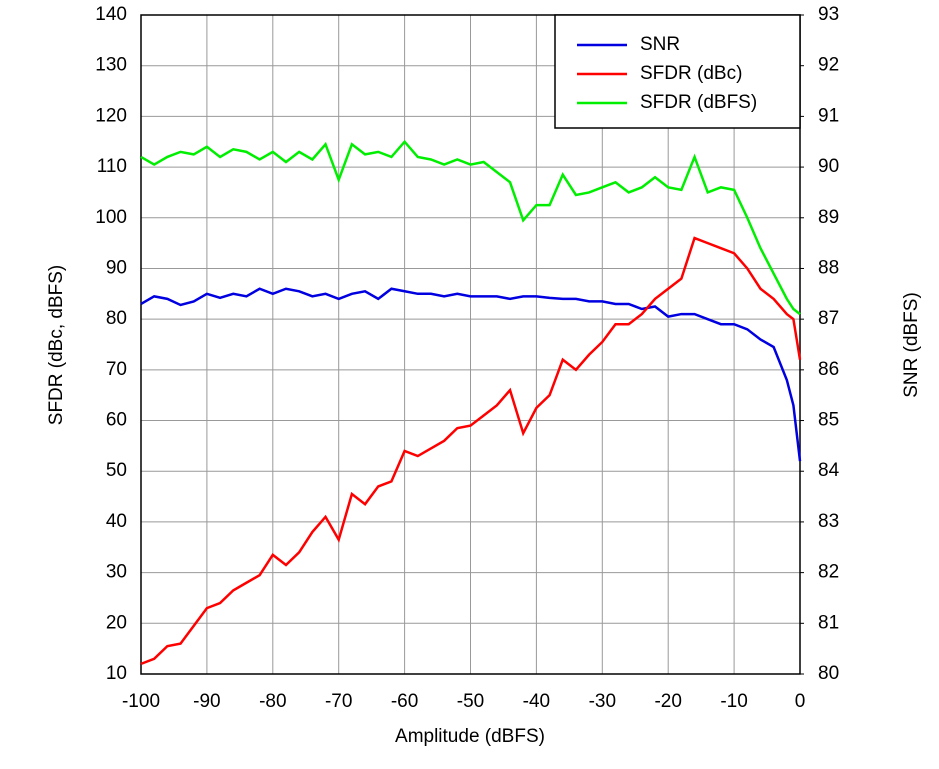 The image size is (939, 769). I want to click on x-tick-label: 0, so click(800, 701).